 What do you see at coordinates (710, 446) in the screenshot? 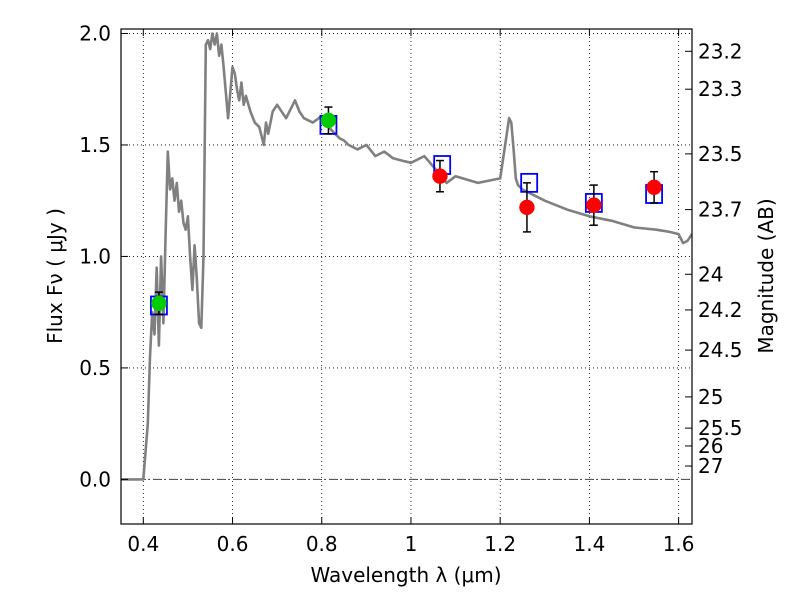
I see `right-tick-label-9: 26` at bounding box center [710, 446].